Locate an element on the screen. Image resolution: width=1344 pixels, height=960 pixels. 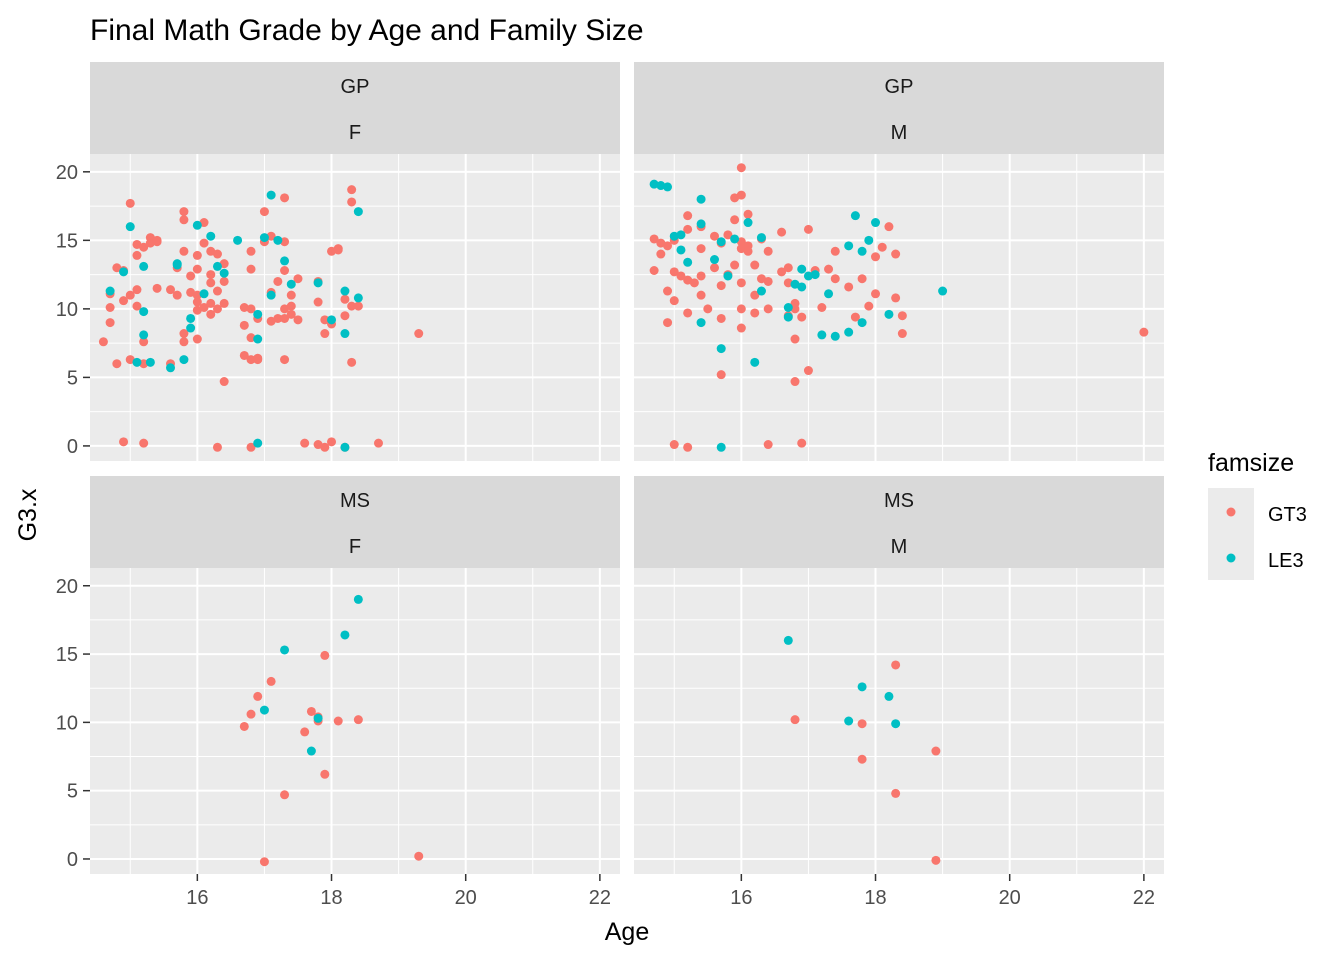
legend-key-background is located at coordinates (1231, 534).